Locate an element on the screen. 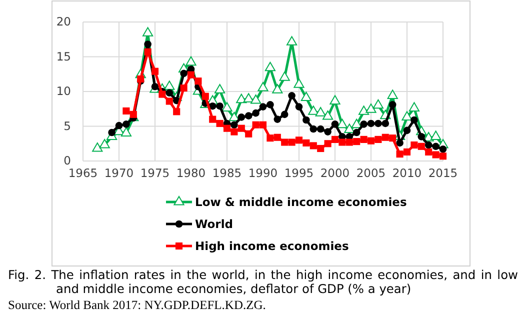 The image size is (524, 325). legend-label: World is located at coordinates (214, 224).